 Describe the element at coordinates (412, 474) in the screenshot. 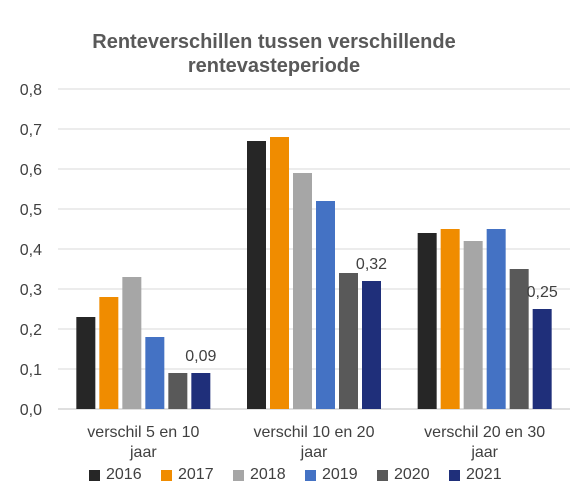

I see `legend-label: 2020` at that location.